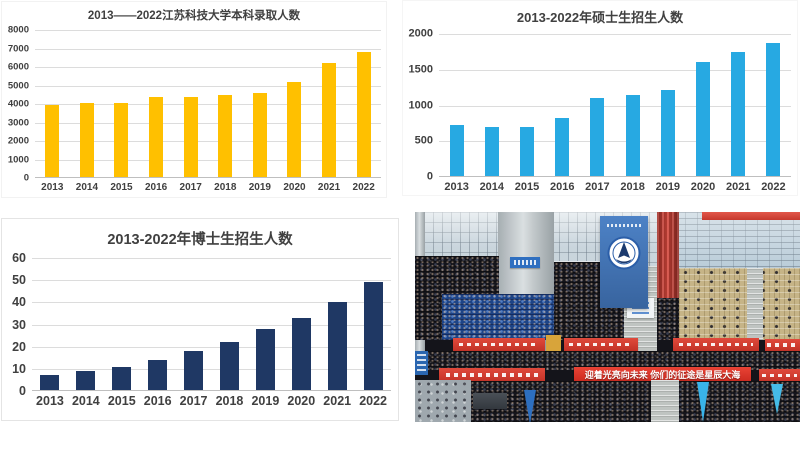 The height and width of the screenshot is (450, 800). I want to click on bar-series, so click(208, 104).